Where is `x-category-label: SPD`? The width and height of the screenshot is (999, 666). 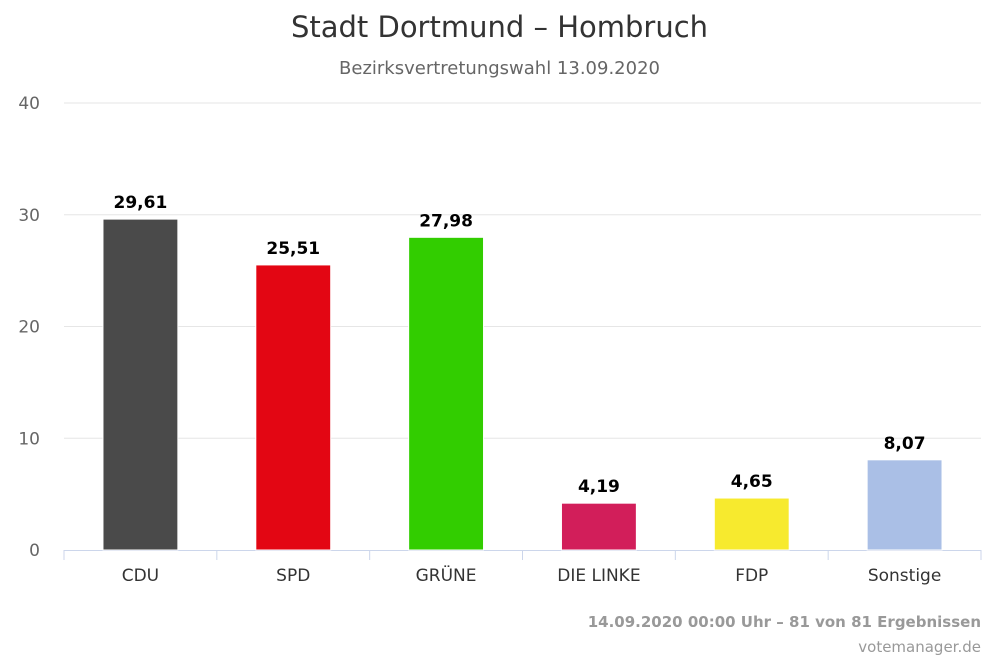
x-category-label: SPD is located at coordinates (293, 576).